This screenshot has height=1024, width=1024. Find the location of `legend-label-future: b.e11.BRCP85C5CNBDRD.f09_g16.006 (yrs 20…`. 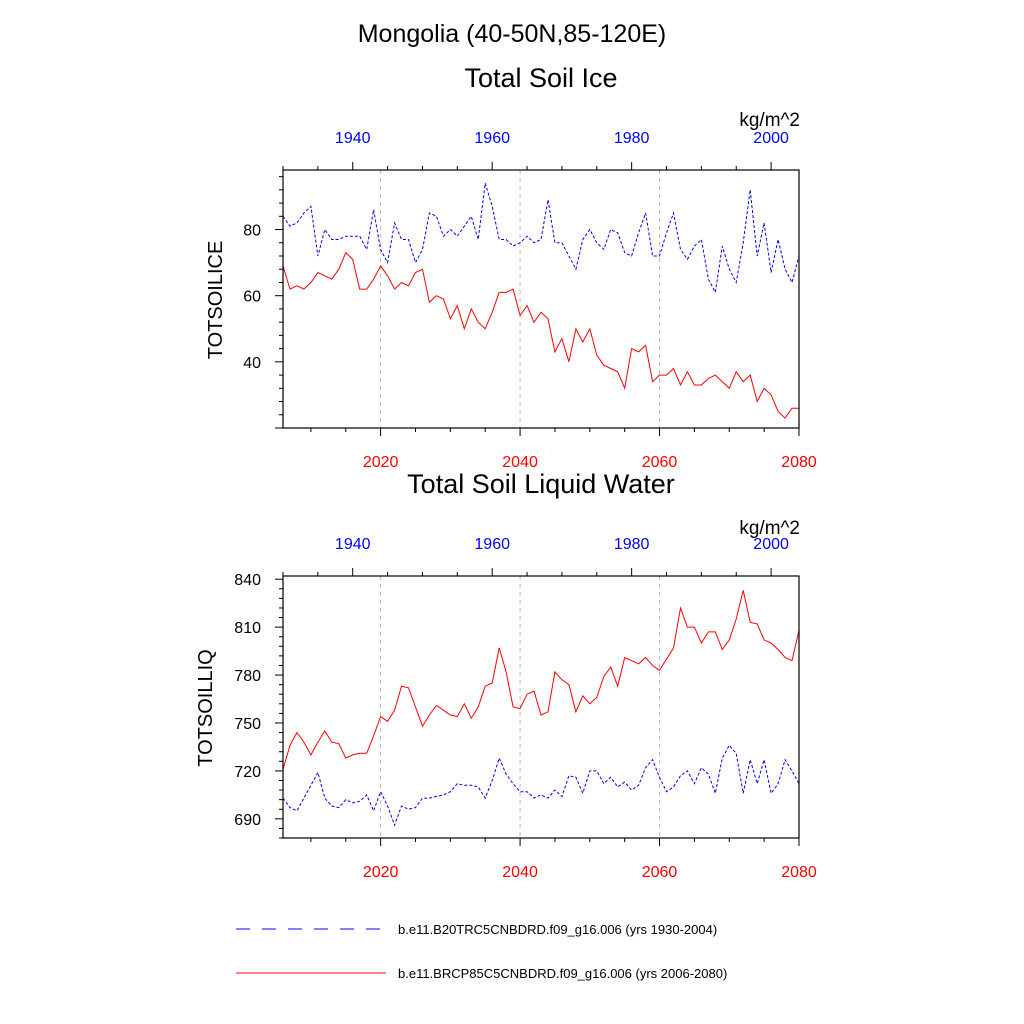

legend-label-future: b.e11.BRCP85C5CNBDRD.f09_g16.006 (yrs 20… is located at coordinates (562, 973).